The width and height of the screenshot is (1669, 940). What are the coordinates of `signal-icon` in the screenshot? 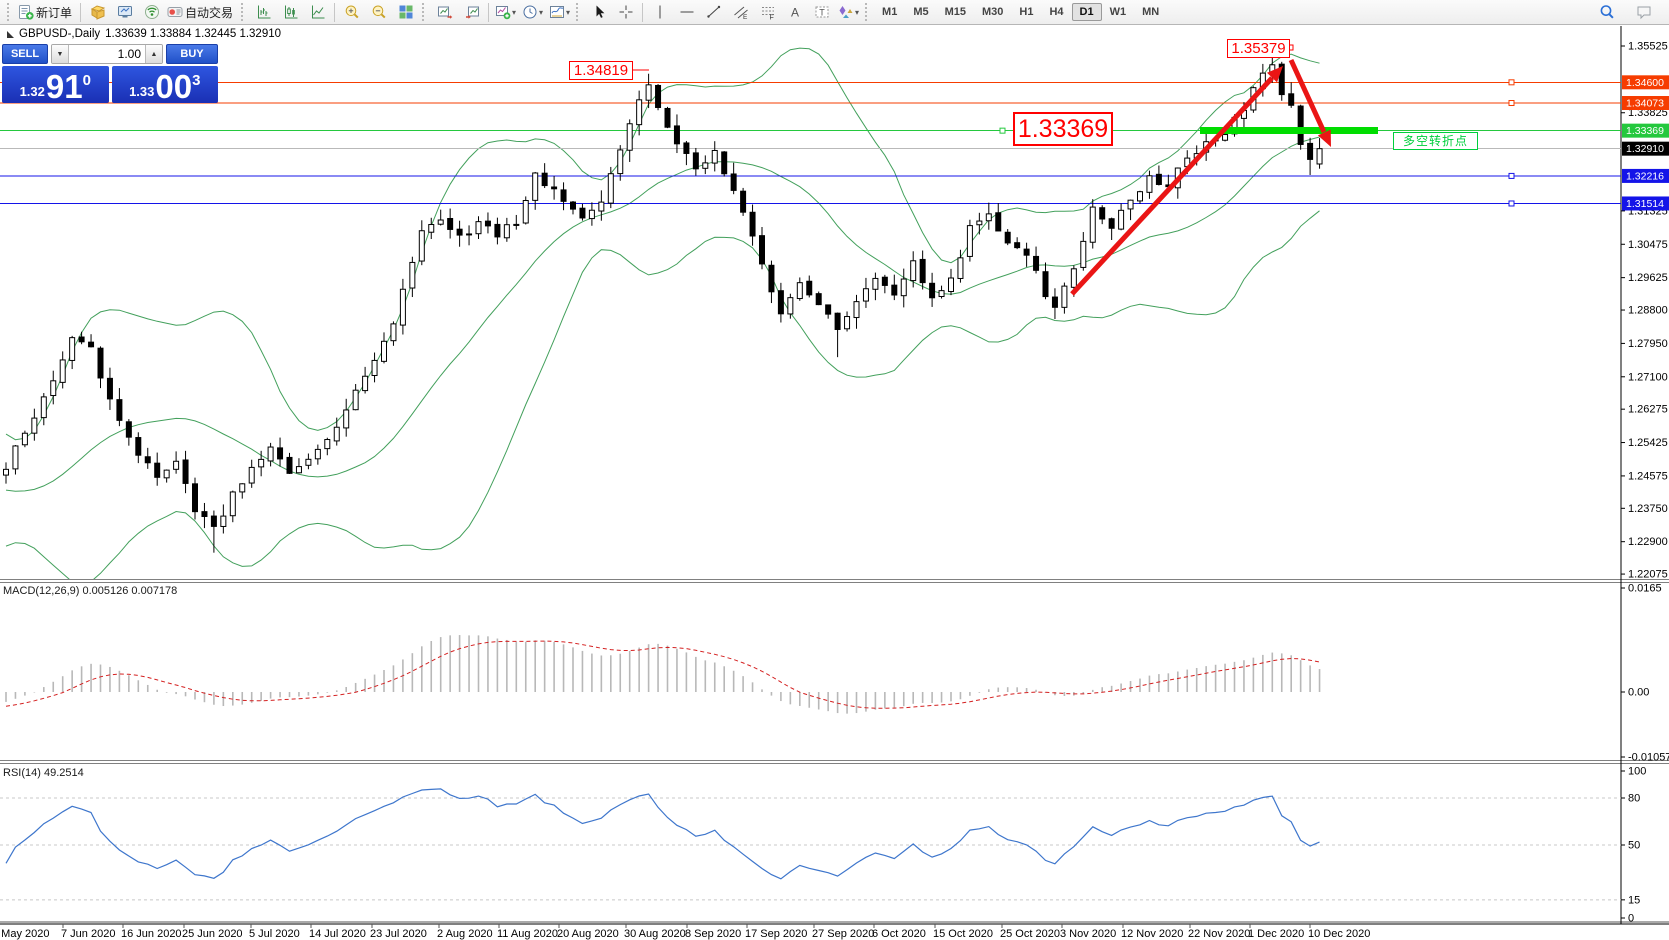 It's located at (151, 12).